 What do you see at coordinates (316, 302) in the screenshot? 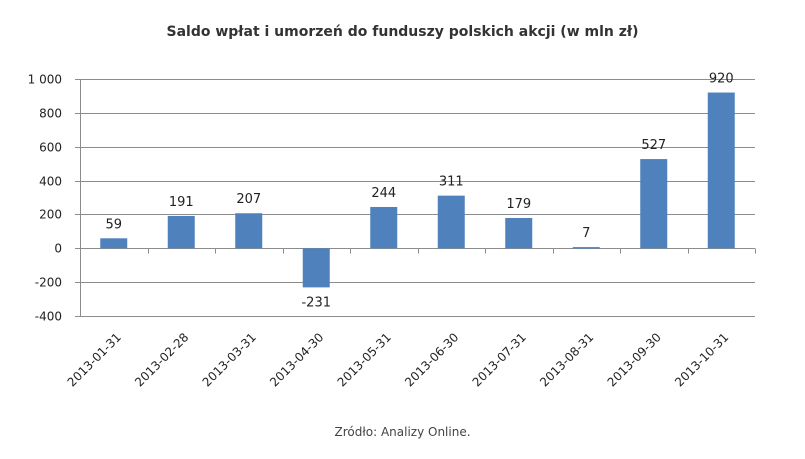
I see `data-label: -231` at bounding box center [316, 302].